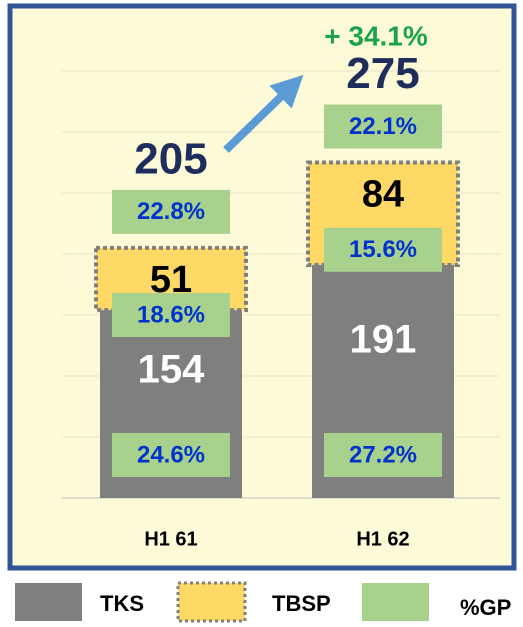 The height and width of the screenshot is (627, 523). Describe the element at coordinates (383, 195) in the screenshot. I see `value-label: 84` at that location.